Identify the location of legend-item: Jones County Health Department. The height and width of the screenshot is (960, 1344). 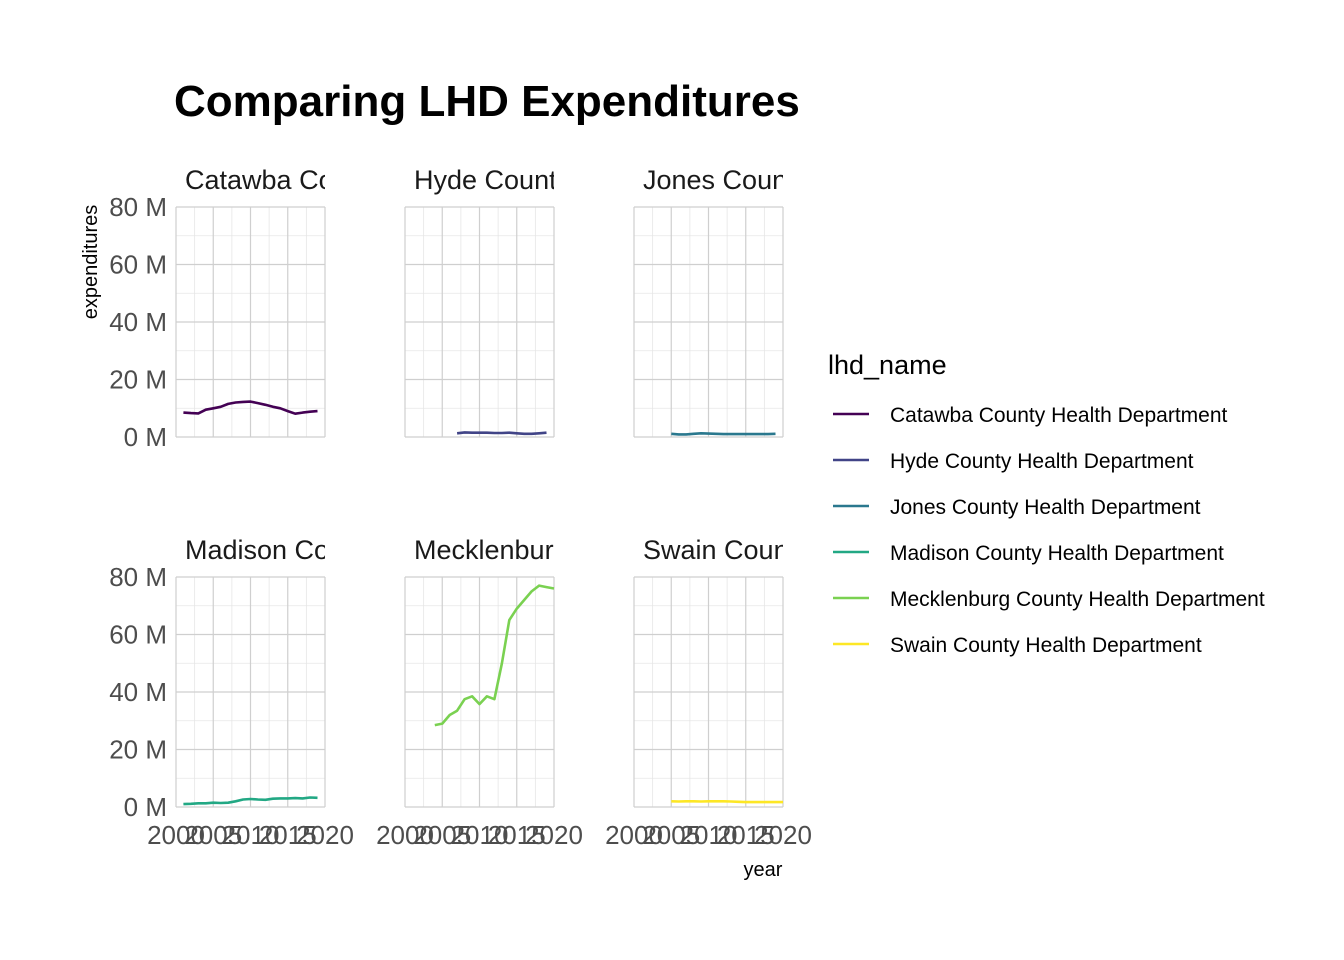
(1017, 507).